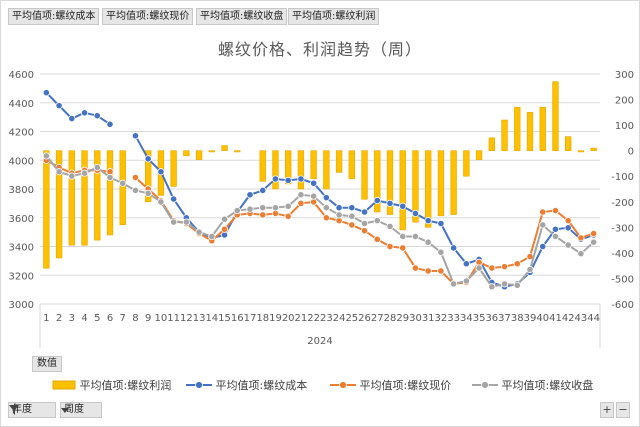 Image resolution: width=640 pixels, height=427 pixels. Describe the element at coordinates (242, 16) in the screenshot. I see `field-button-close: 平均值项:螺纹收盘` at that location.